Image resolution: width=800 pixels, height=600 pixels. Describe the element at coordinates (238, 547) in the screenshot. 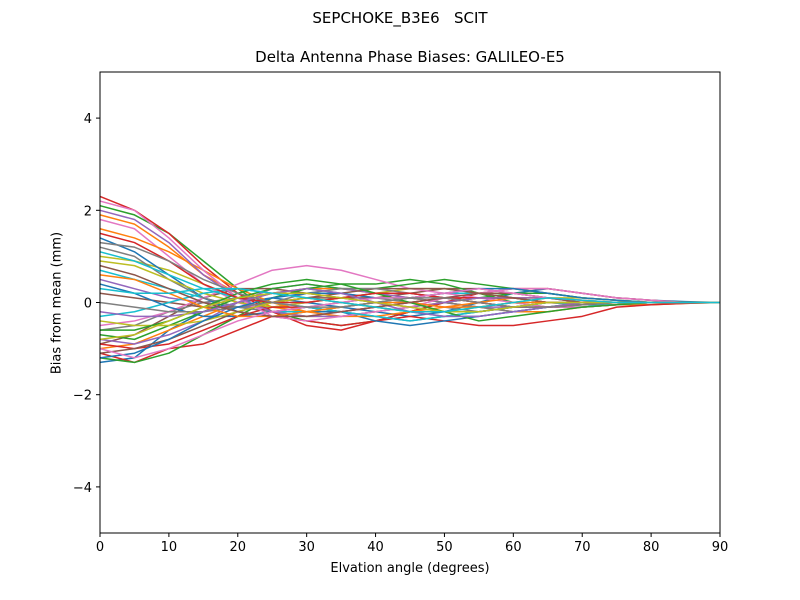

I see `x-tick-label: 20` at that location.